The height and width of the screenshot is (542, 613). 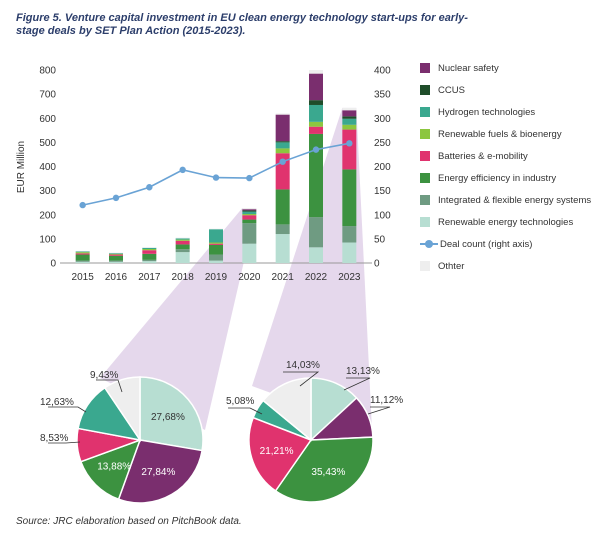 What do you see at coordinates (47, 239) in the screenshot?
I see `y-tick-label: 100` at bounding box center [47, 239].